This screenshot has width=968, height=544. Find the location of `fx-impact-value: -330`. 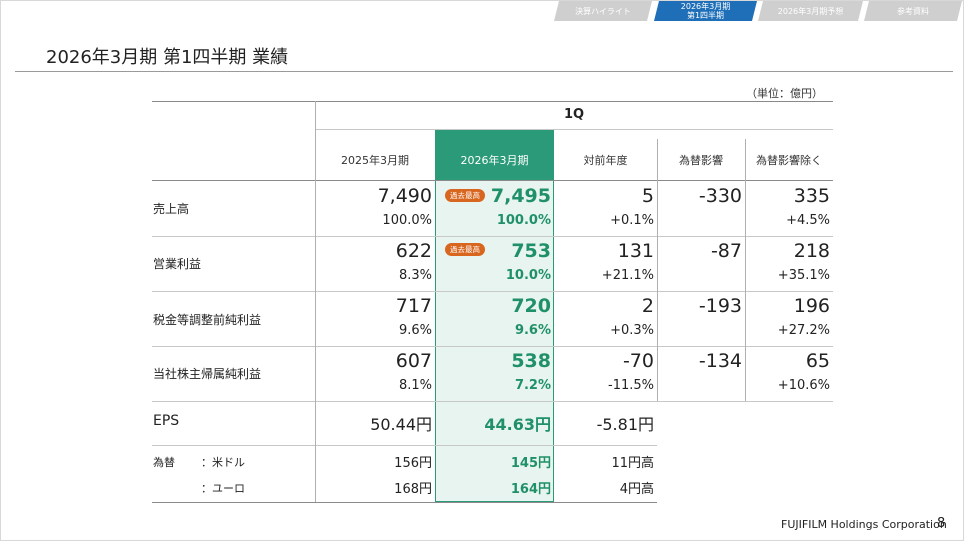

fx-impact-value: -330 is located at coordinates (720, 196).